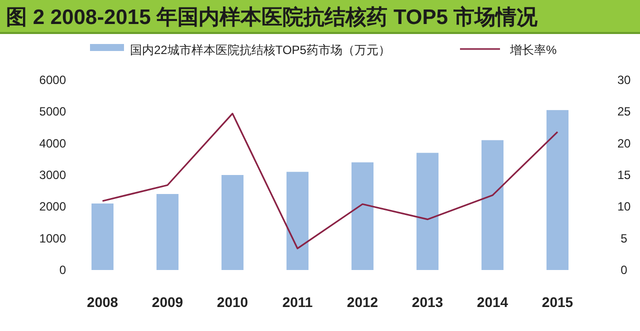 This screenshot has width=640, height=331. Describe the element at coordinates (624, 175) in the screenshot. I see `y2-tick-label: 15` at that location.